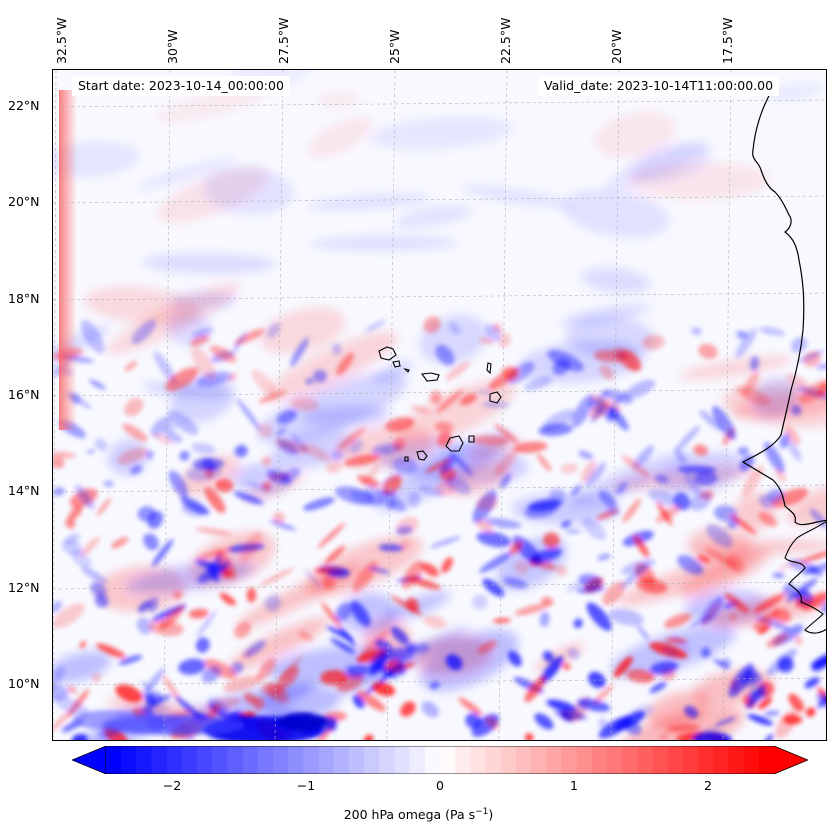 This screenshot has height=839, width=837. Describe the element at coordinates (805, 577) in the screenshot. I see `africa-coastline-south` at that location.